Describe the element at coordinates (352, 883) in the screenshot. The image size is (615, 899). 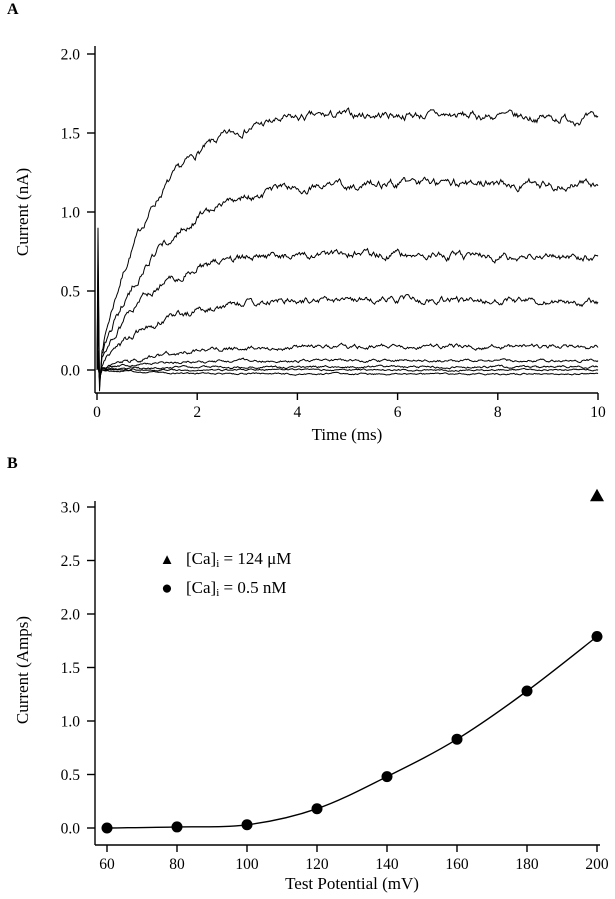
I see `panel-b-x-axis-title: Test Potential (mV)` at that location.